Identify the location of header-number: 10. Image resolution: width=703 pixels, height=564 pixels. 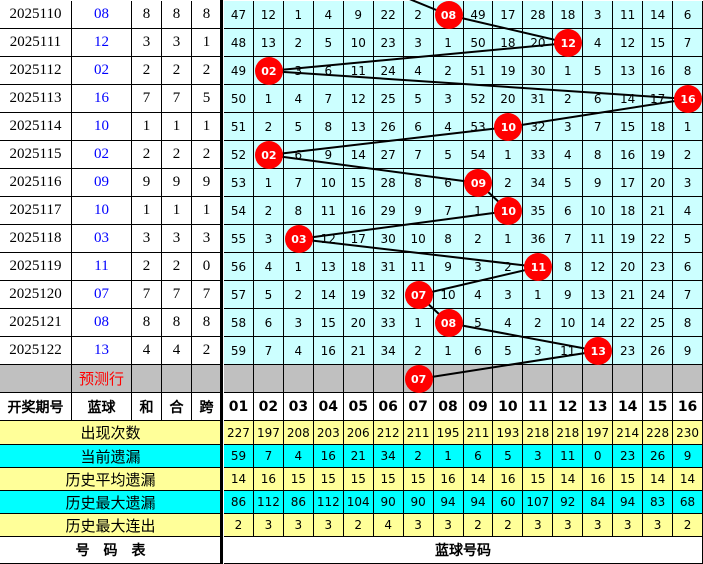
(508, 407).